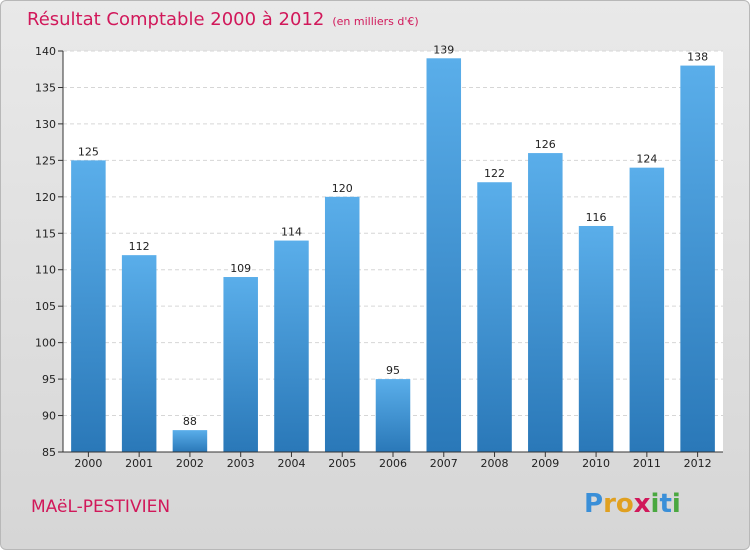 The width and height of the screenshot is (750, 550). I want to click on bar-2012, so click(697, 258).